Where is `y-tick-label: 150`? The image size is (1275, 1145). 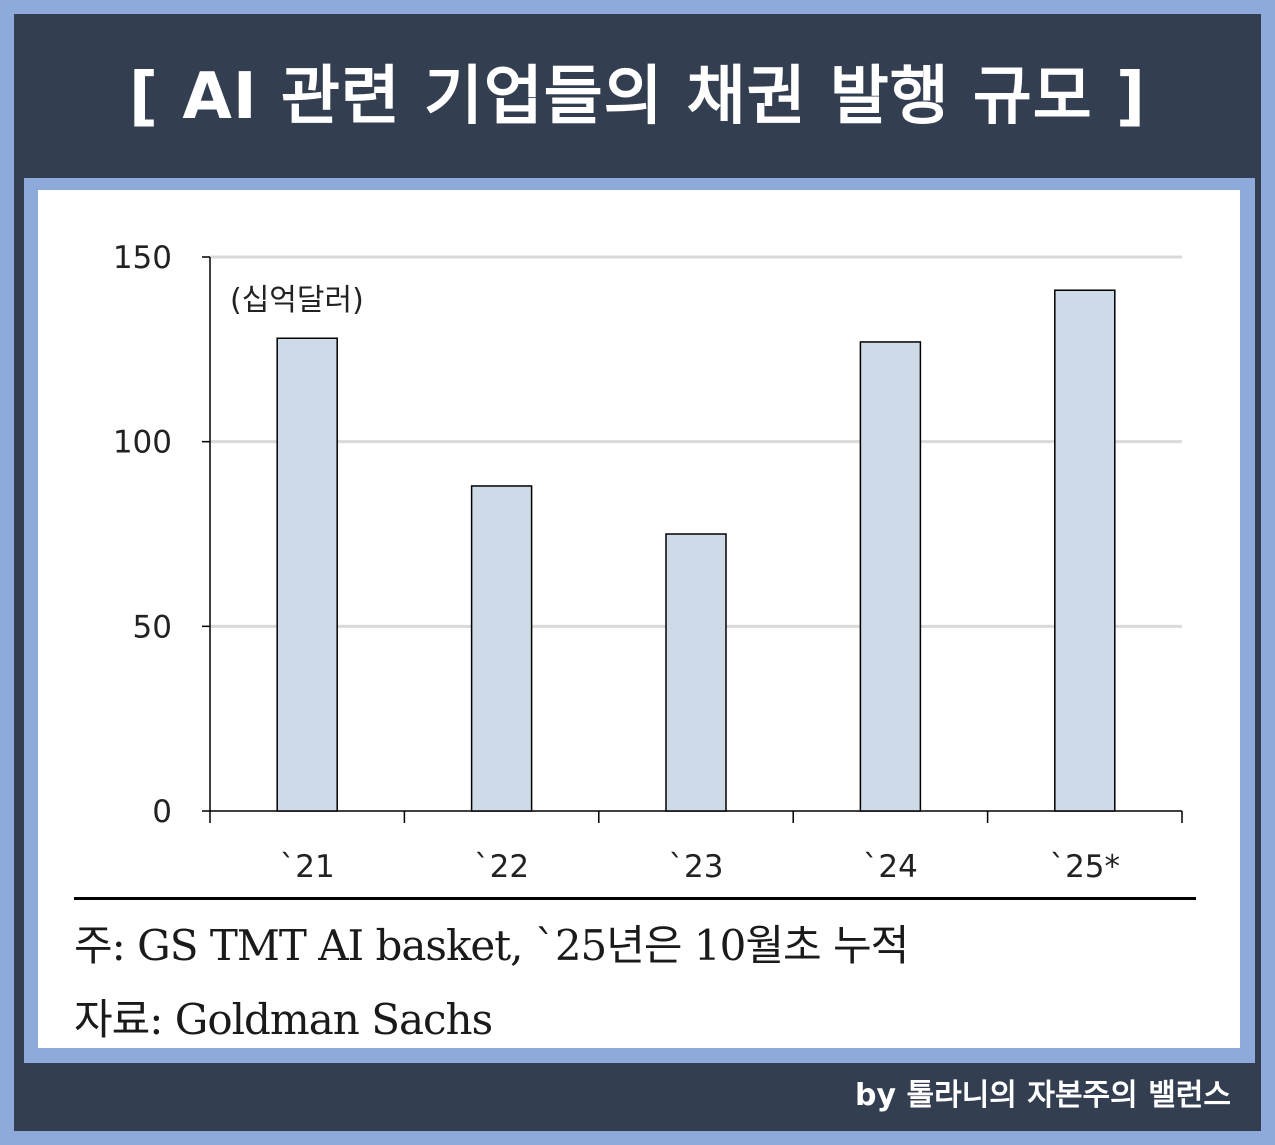
y-tick-label: 150 is located at coordinates (142, 258).